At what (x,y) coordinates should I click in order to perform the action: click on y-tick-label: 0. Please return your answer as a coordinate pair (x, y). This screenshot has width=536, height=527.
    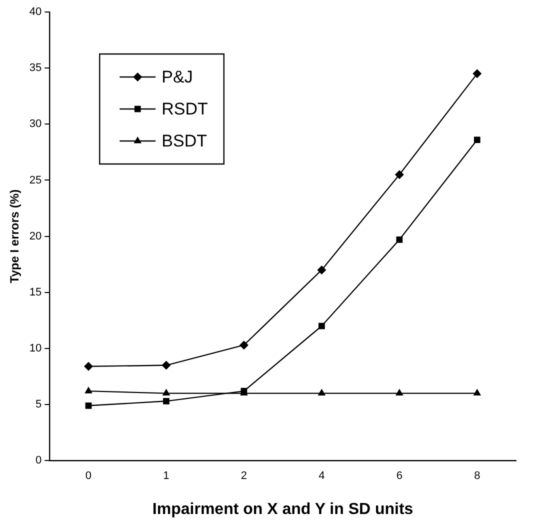
    Looking at the image, I should click on (39, 460).